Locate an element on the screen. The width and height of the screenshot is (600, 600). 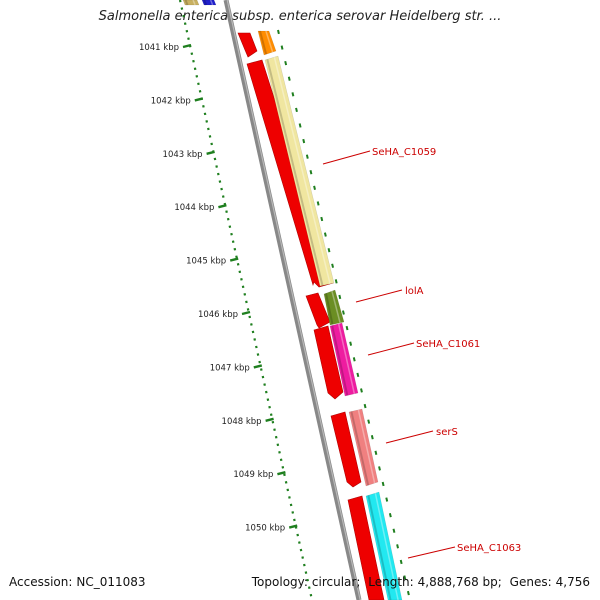
ruler-tick-label: 1045 kbp is located at coordinates (206, 262).